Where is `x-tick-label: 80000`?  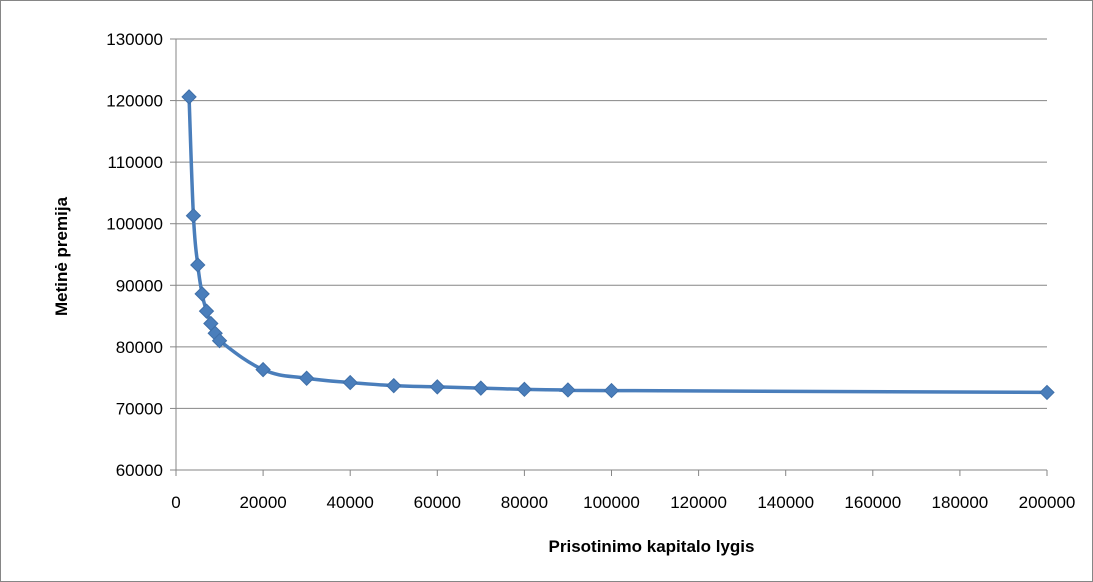
x-tick-label: 80000 is located at coordinates (524, 502).